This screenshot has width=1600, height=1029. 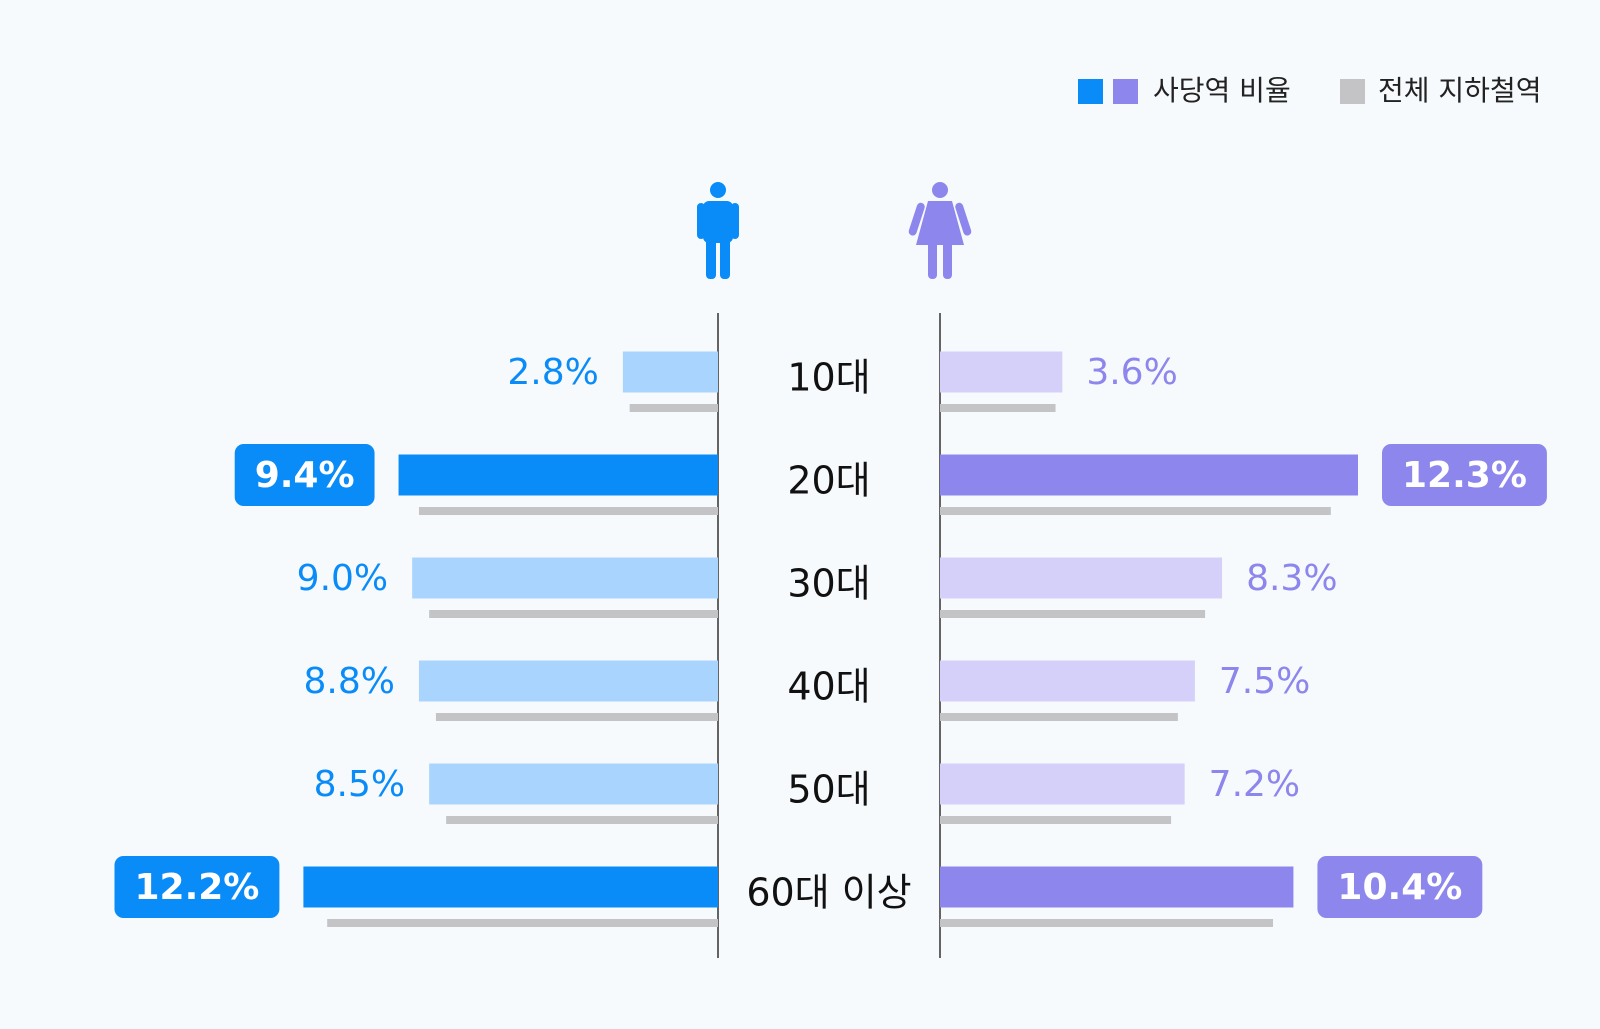 I want to click on value-label: 12.3%, so click(x=1464, y=475).